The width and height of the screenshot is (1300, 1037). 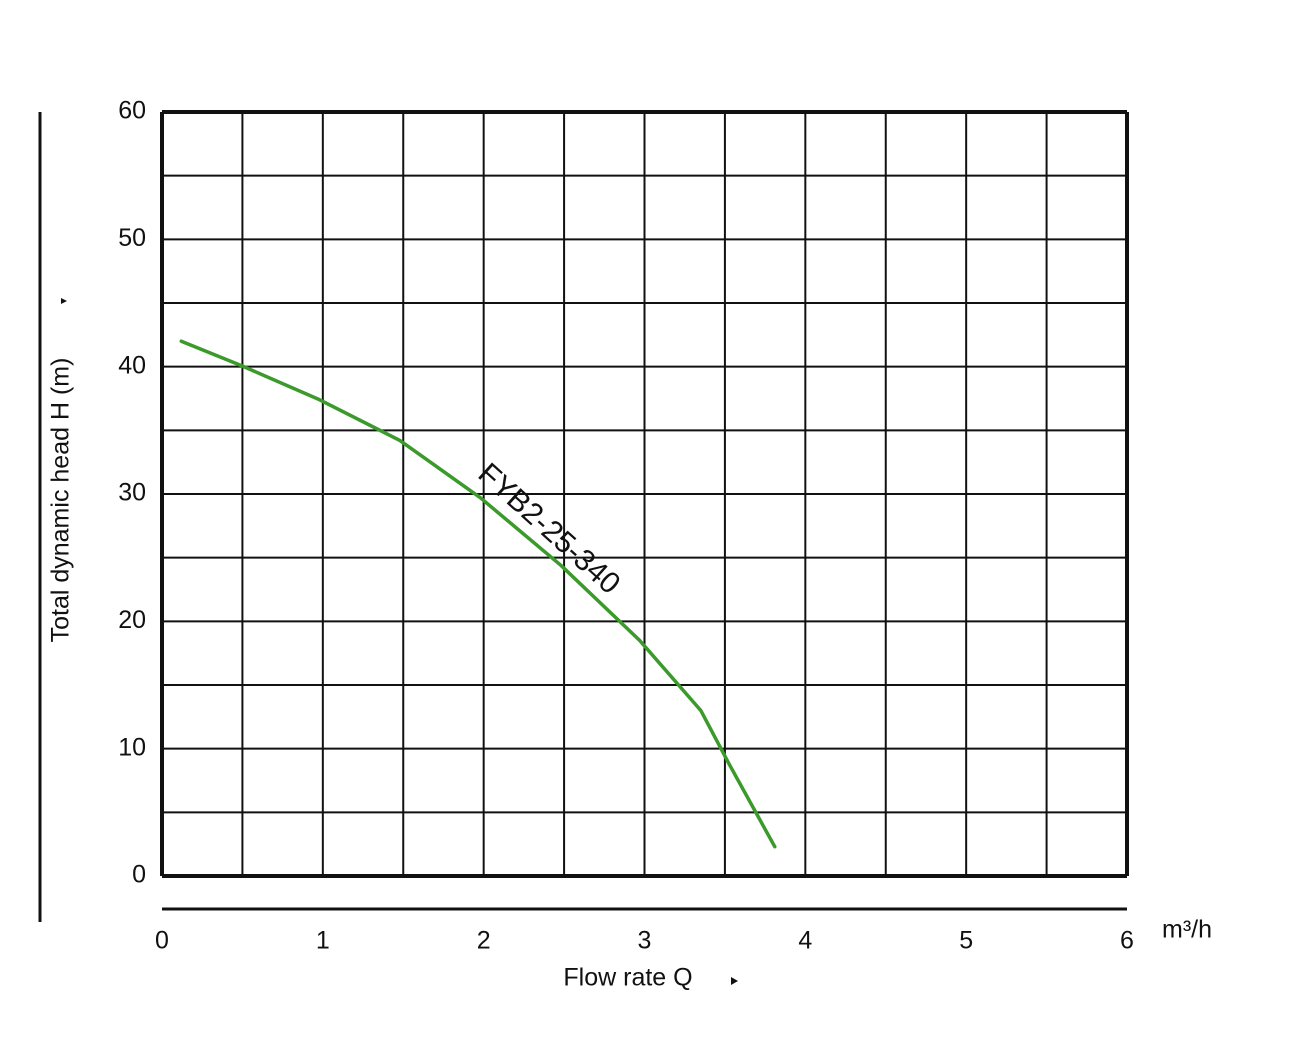 I want to click on y-tick-label: 0, so click(x=139, y=875).